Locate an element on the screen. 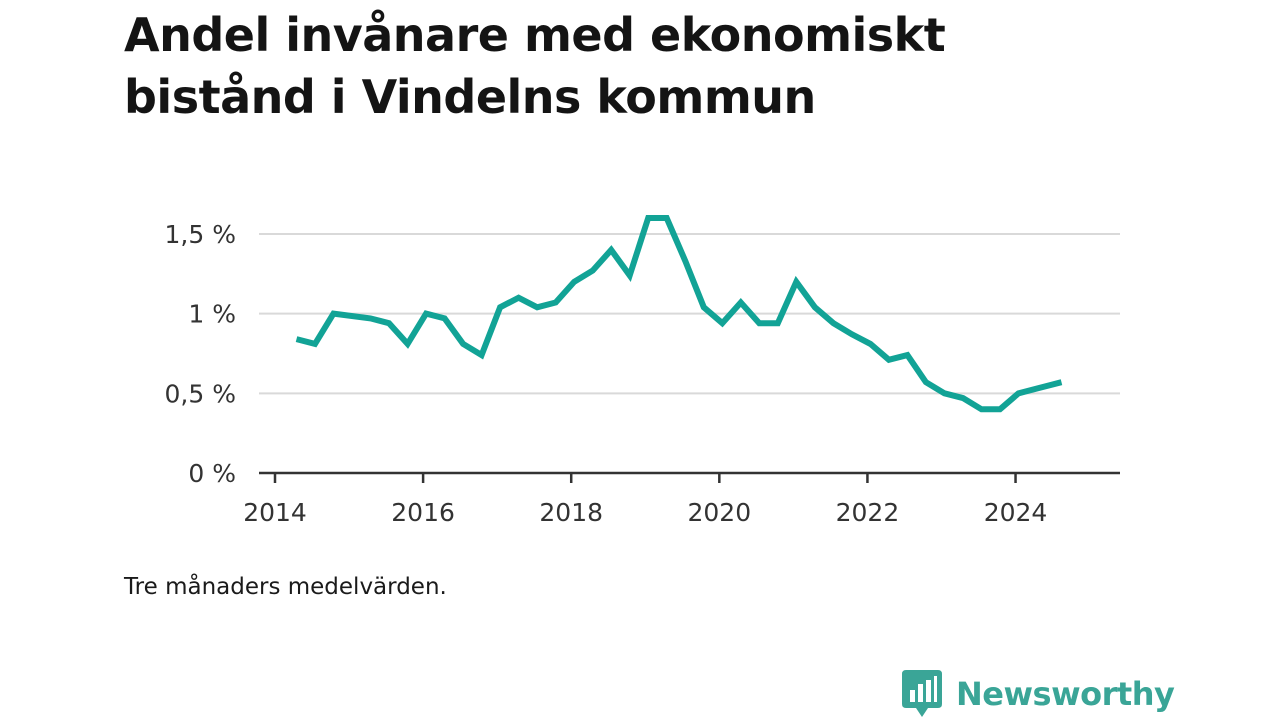 This screenshot has height=720, width=1280. brand-logo: Newsworthy is located at coordinates (1038, 694).